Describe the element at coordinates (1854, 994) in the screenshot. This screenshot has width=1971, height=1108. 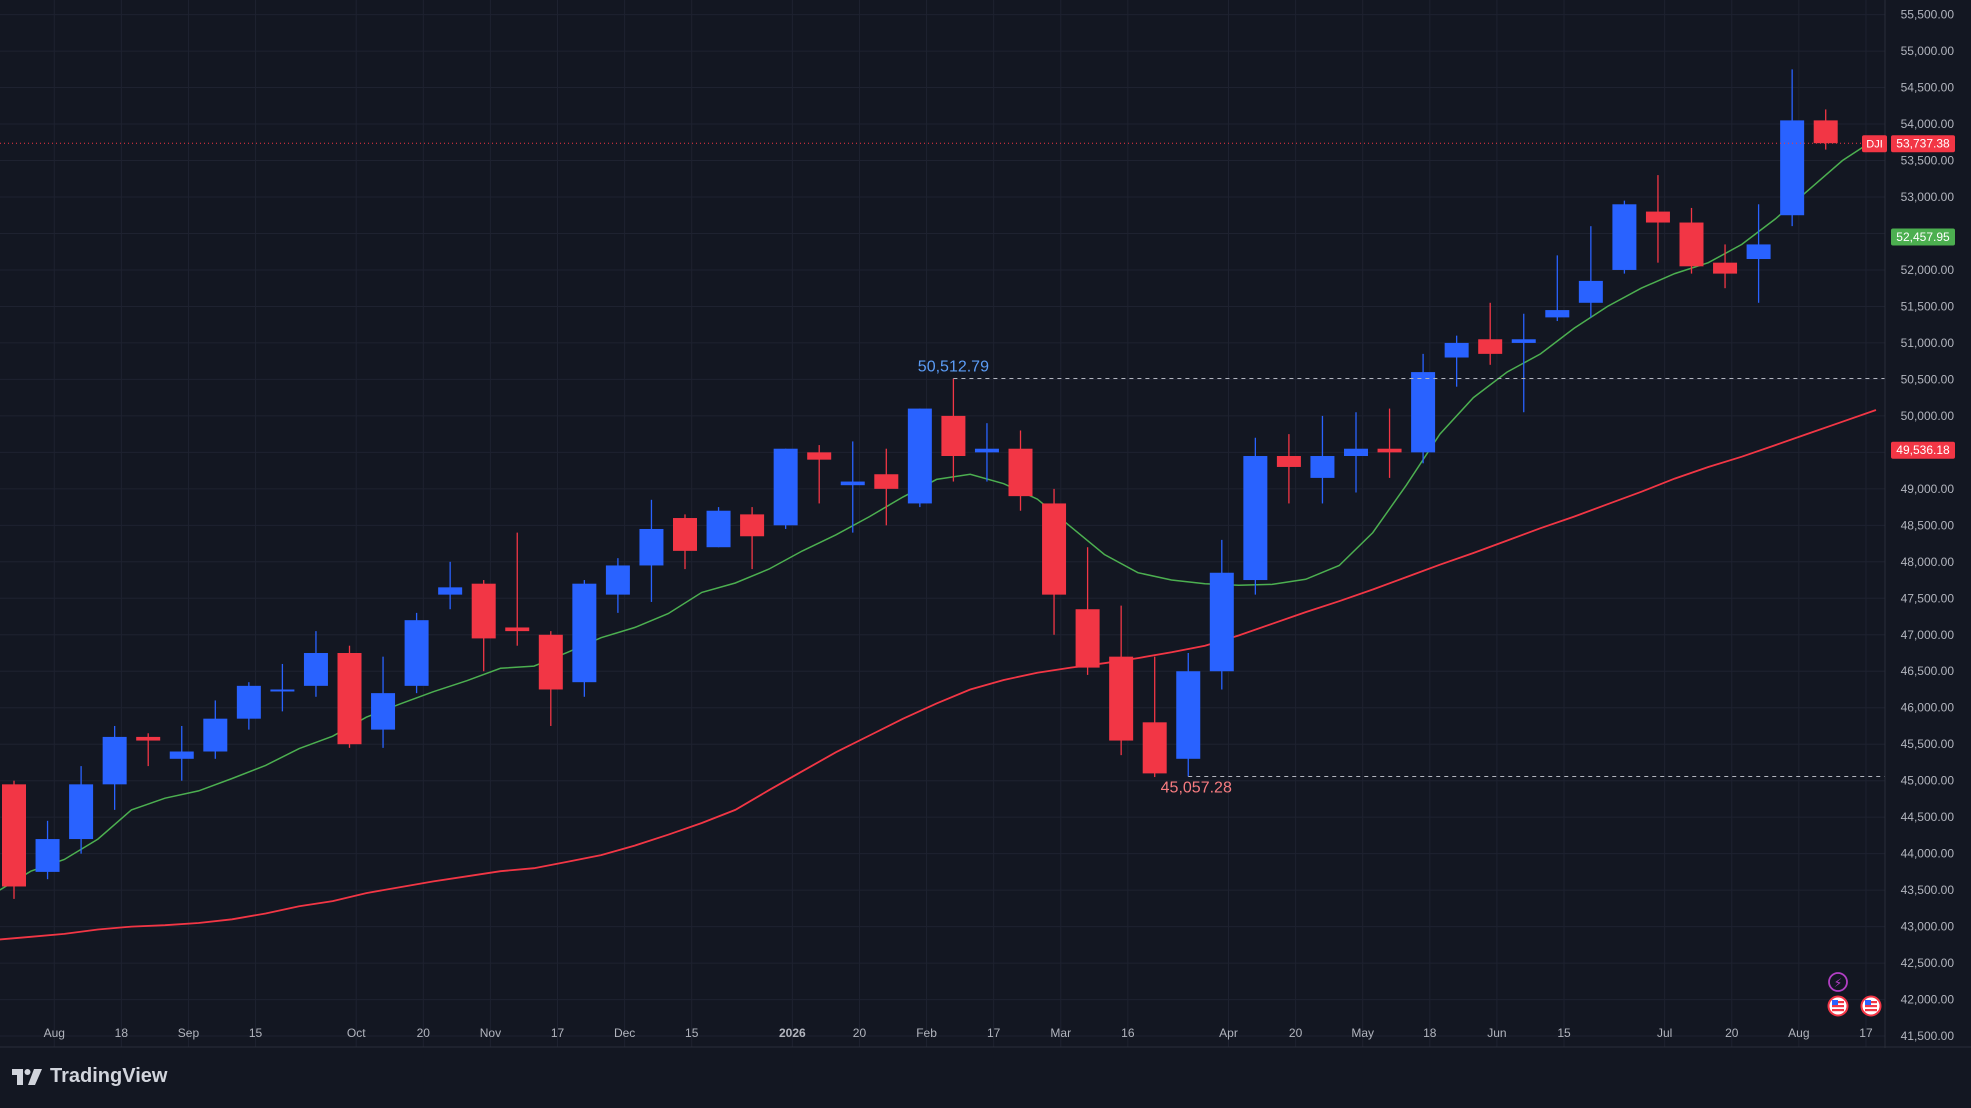
I see `event-icons: ⚡` at that location.